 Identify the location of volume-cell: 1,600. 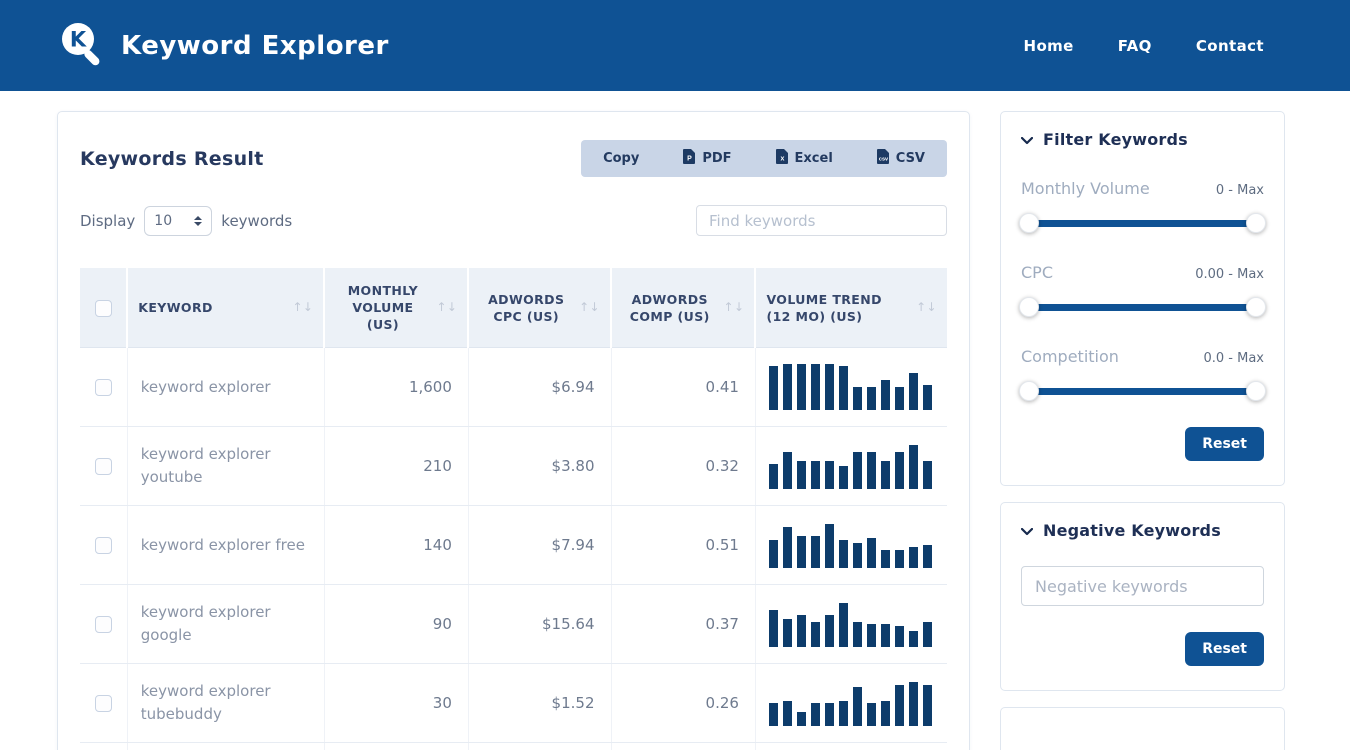
(396, 387).